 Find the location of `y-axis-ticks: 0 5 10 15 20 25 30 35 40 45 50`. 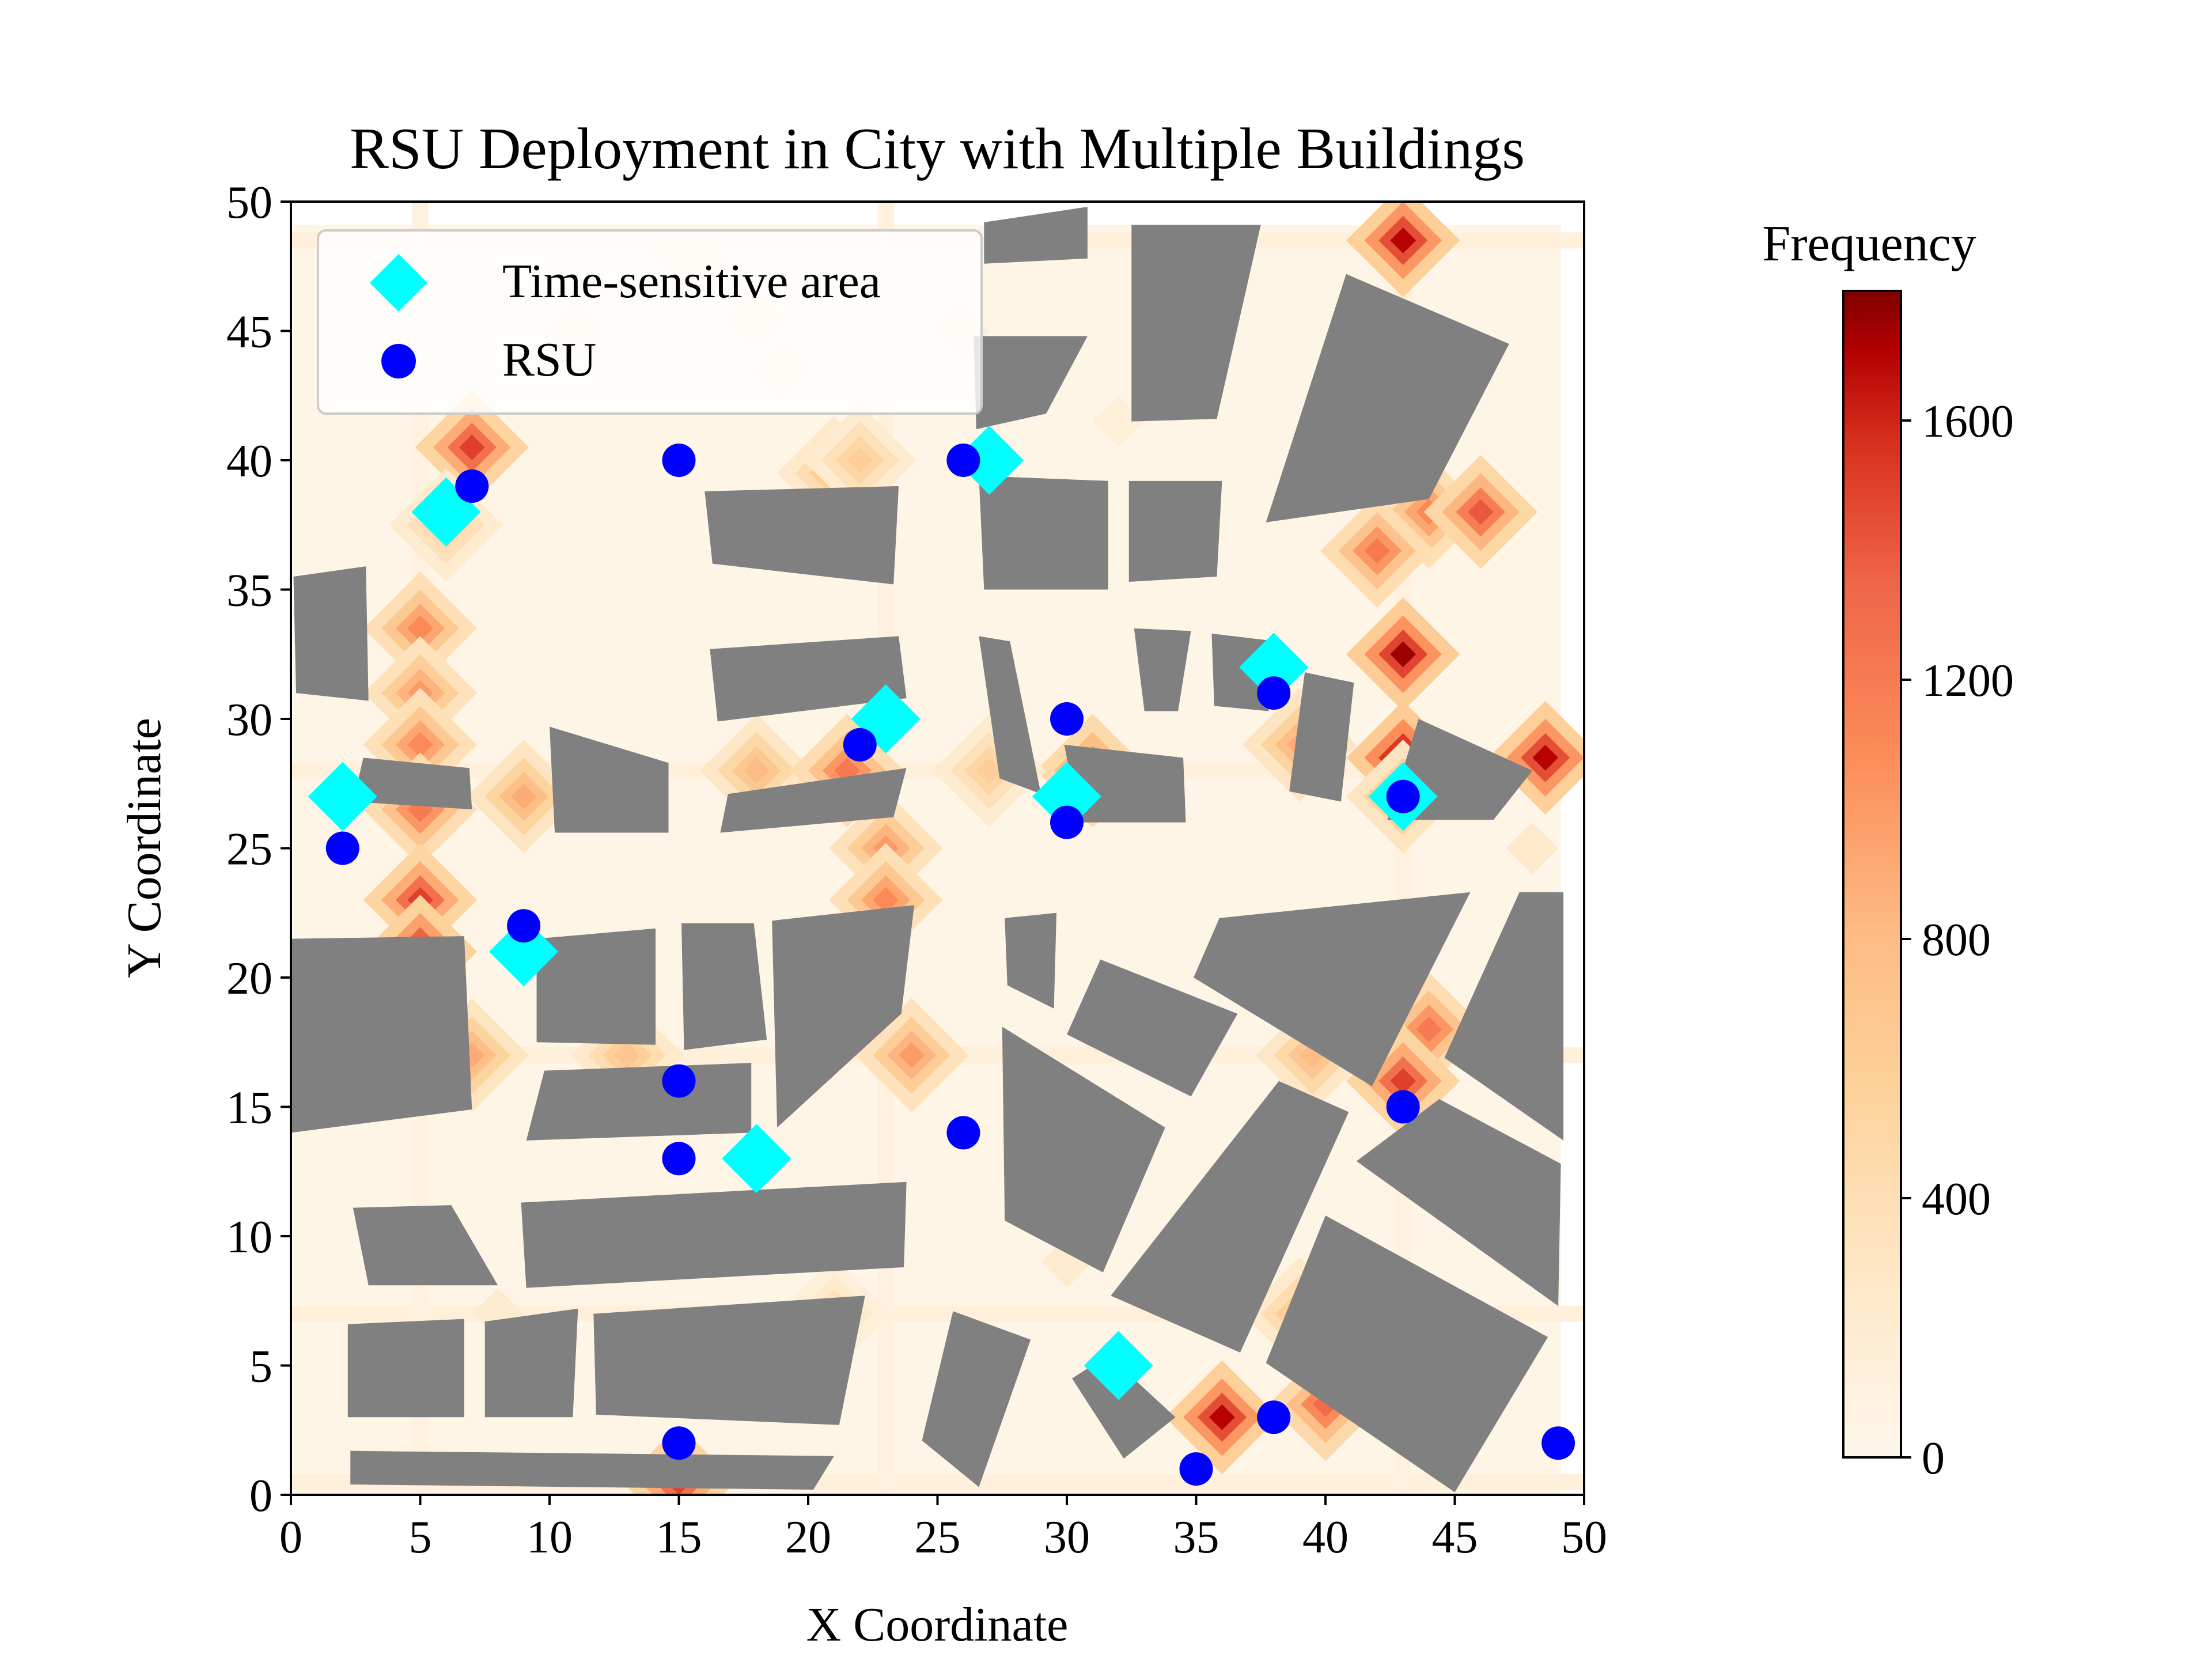

y-axis-ticks: 0 5 10 15 20 25 30 35 40 45 50 is located at coordinates (258, 849).